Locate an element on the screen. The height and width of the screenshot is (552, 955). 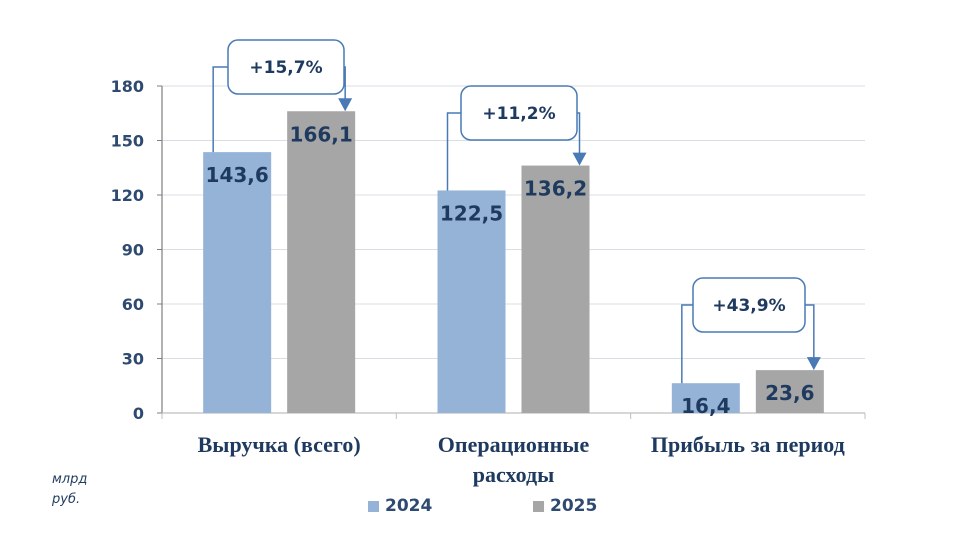
y-tick-label: 0 is located at coordinates (138, 413).